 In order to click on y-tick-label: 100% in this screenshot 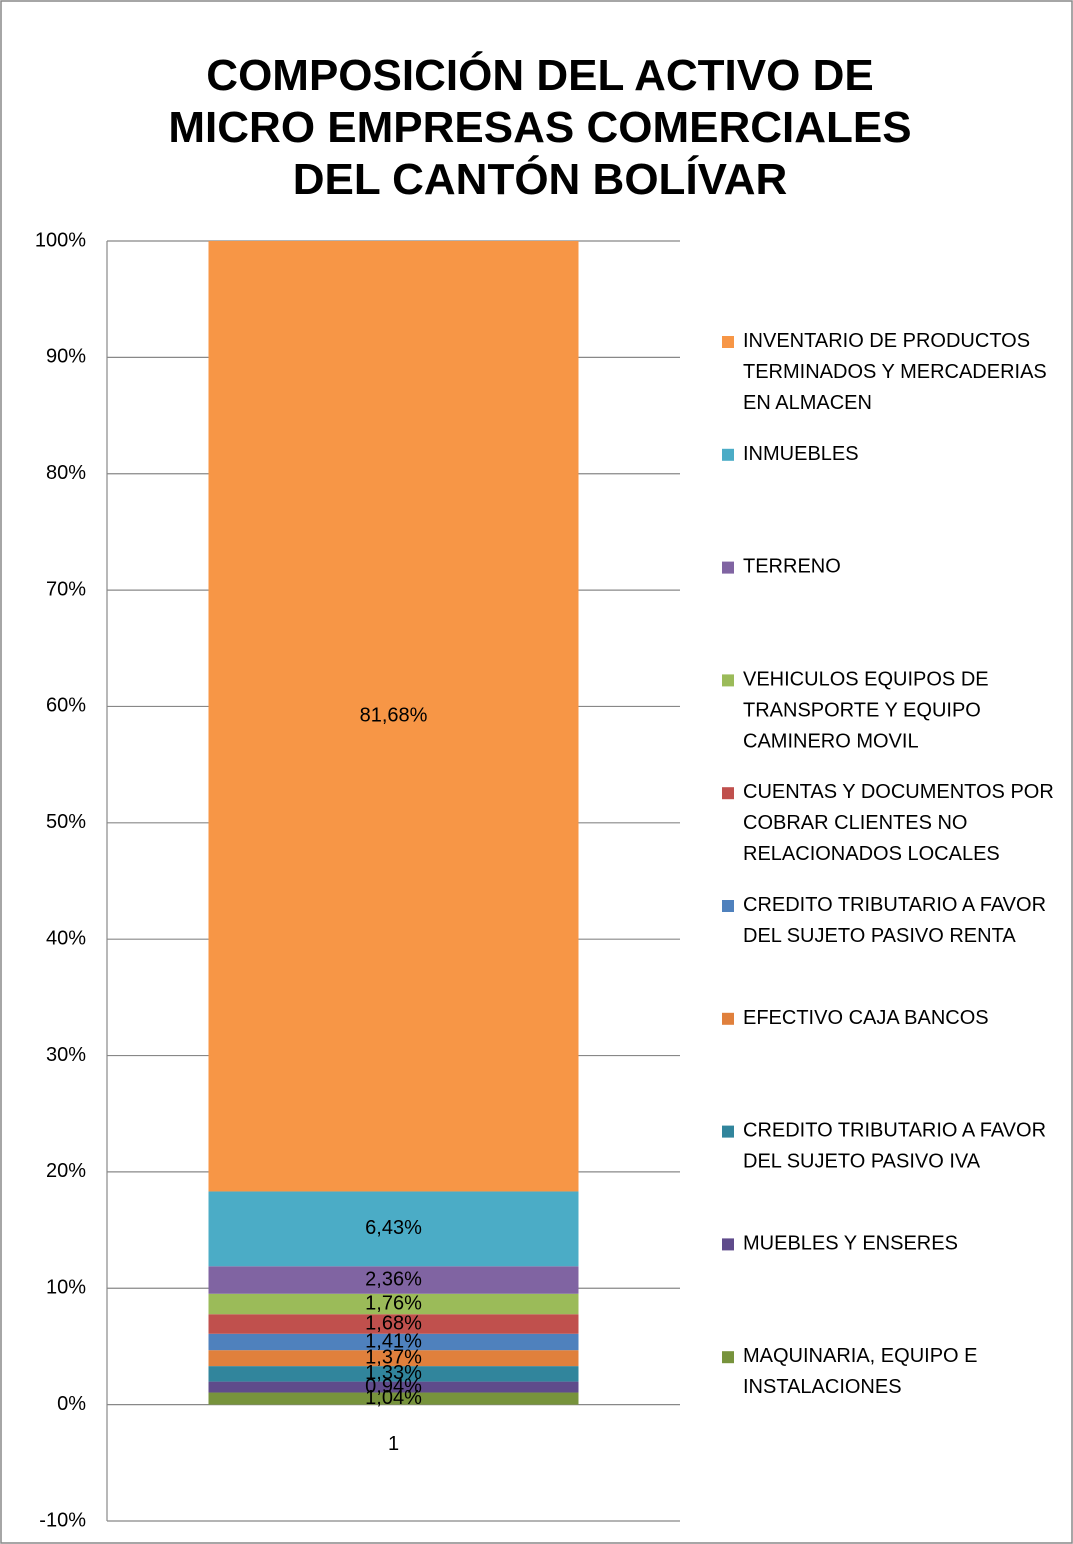, I will do `click(60, 240)`.